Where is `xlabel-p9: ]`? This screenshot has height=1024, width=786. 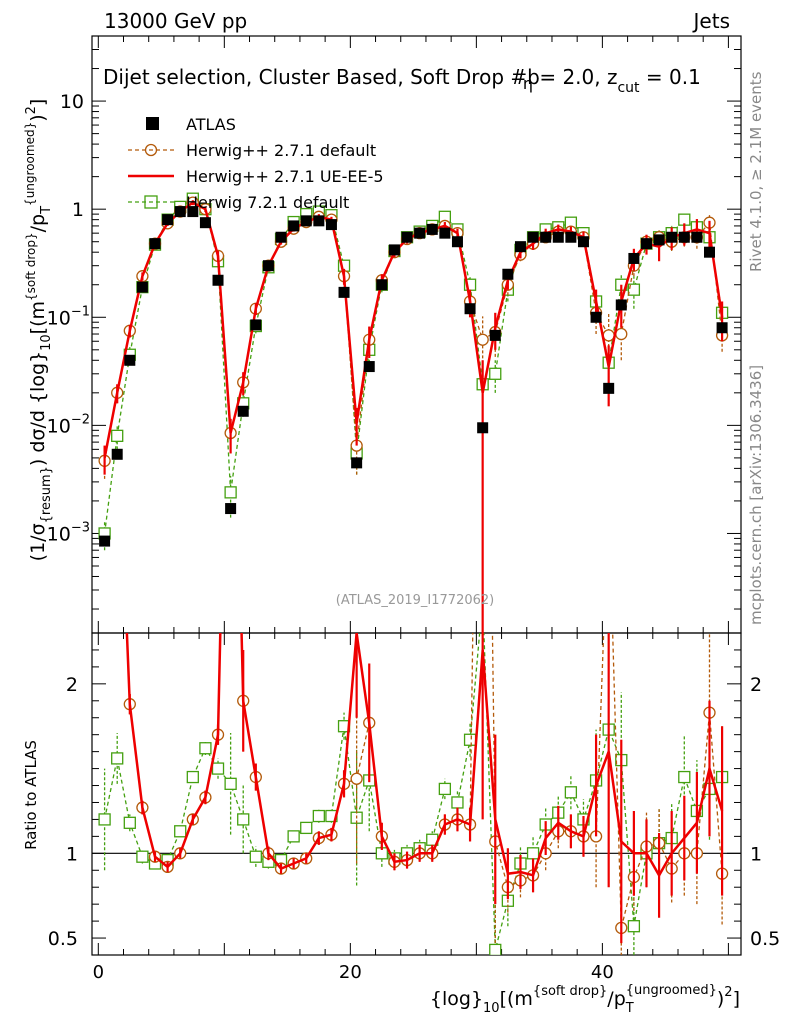
xlabel-p9: ] is located at coordinates (736, 999).